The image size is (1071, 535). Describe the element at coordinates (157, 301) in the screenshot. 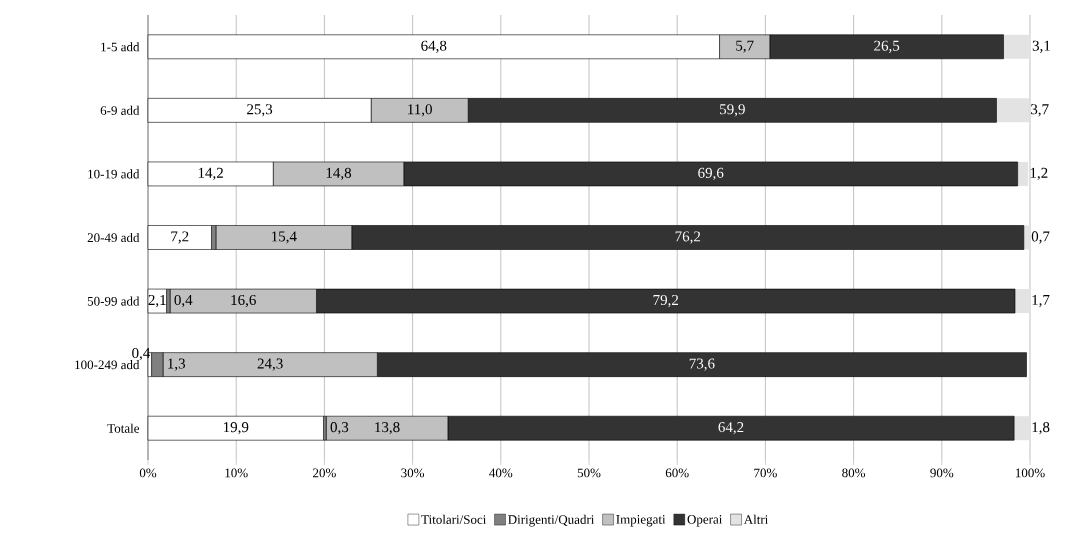

I see `data-label: 2,1` at that location.